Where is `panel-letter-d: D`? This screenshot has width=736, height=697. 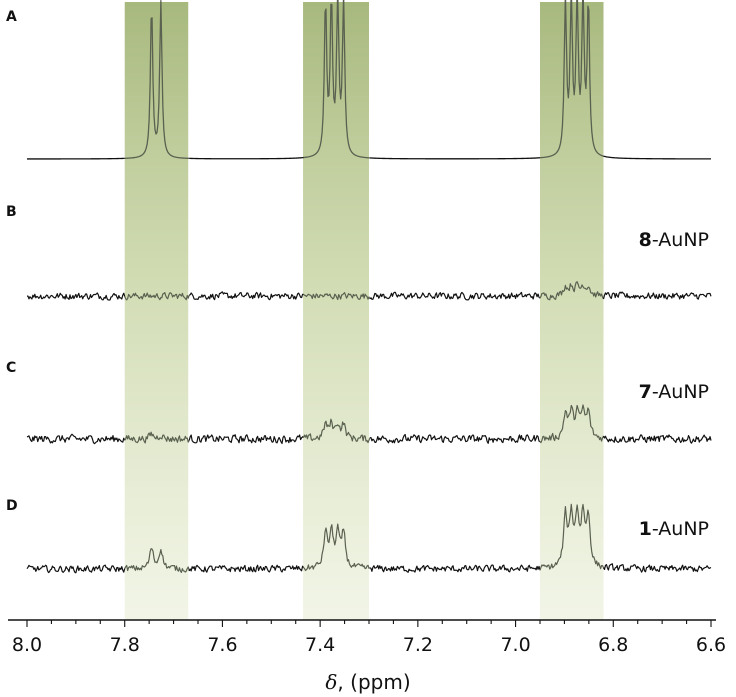
panel-letter-d: D is located at coordinates (12, 506).